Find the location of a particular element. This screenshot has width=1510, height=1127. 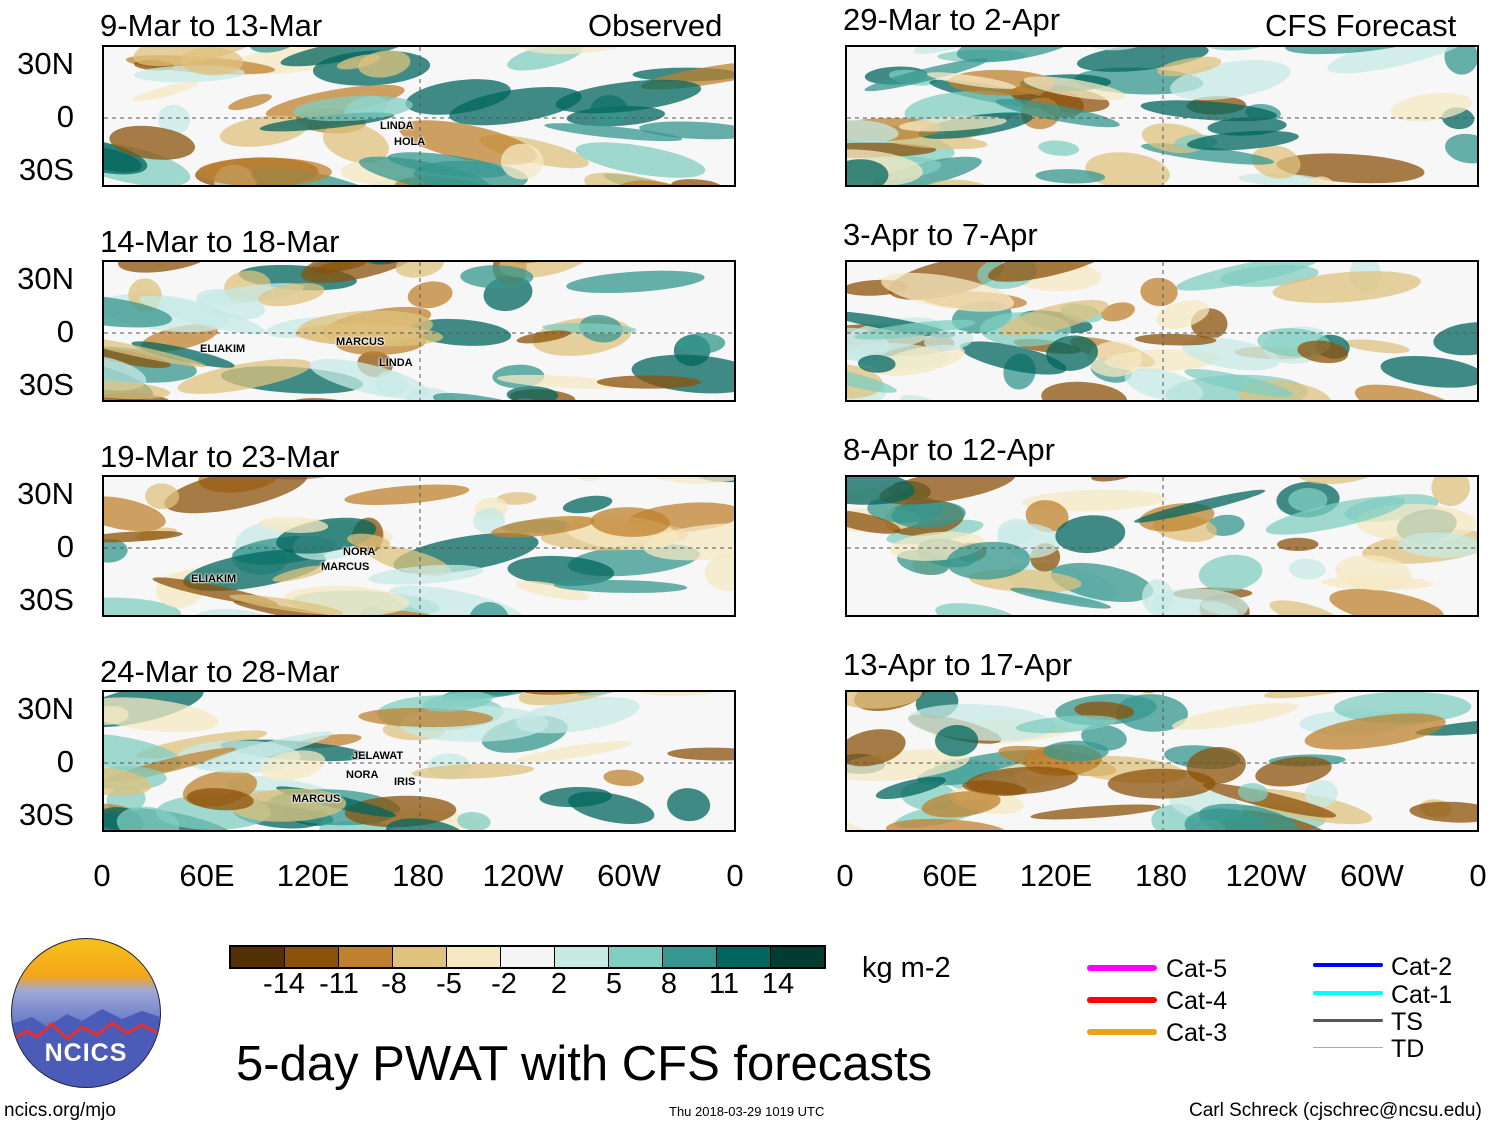

storm-label: LINDA is located at coordinates (396, 363).